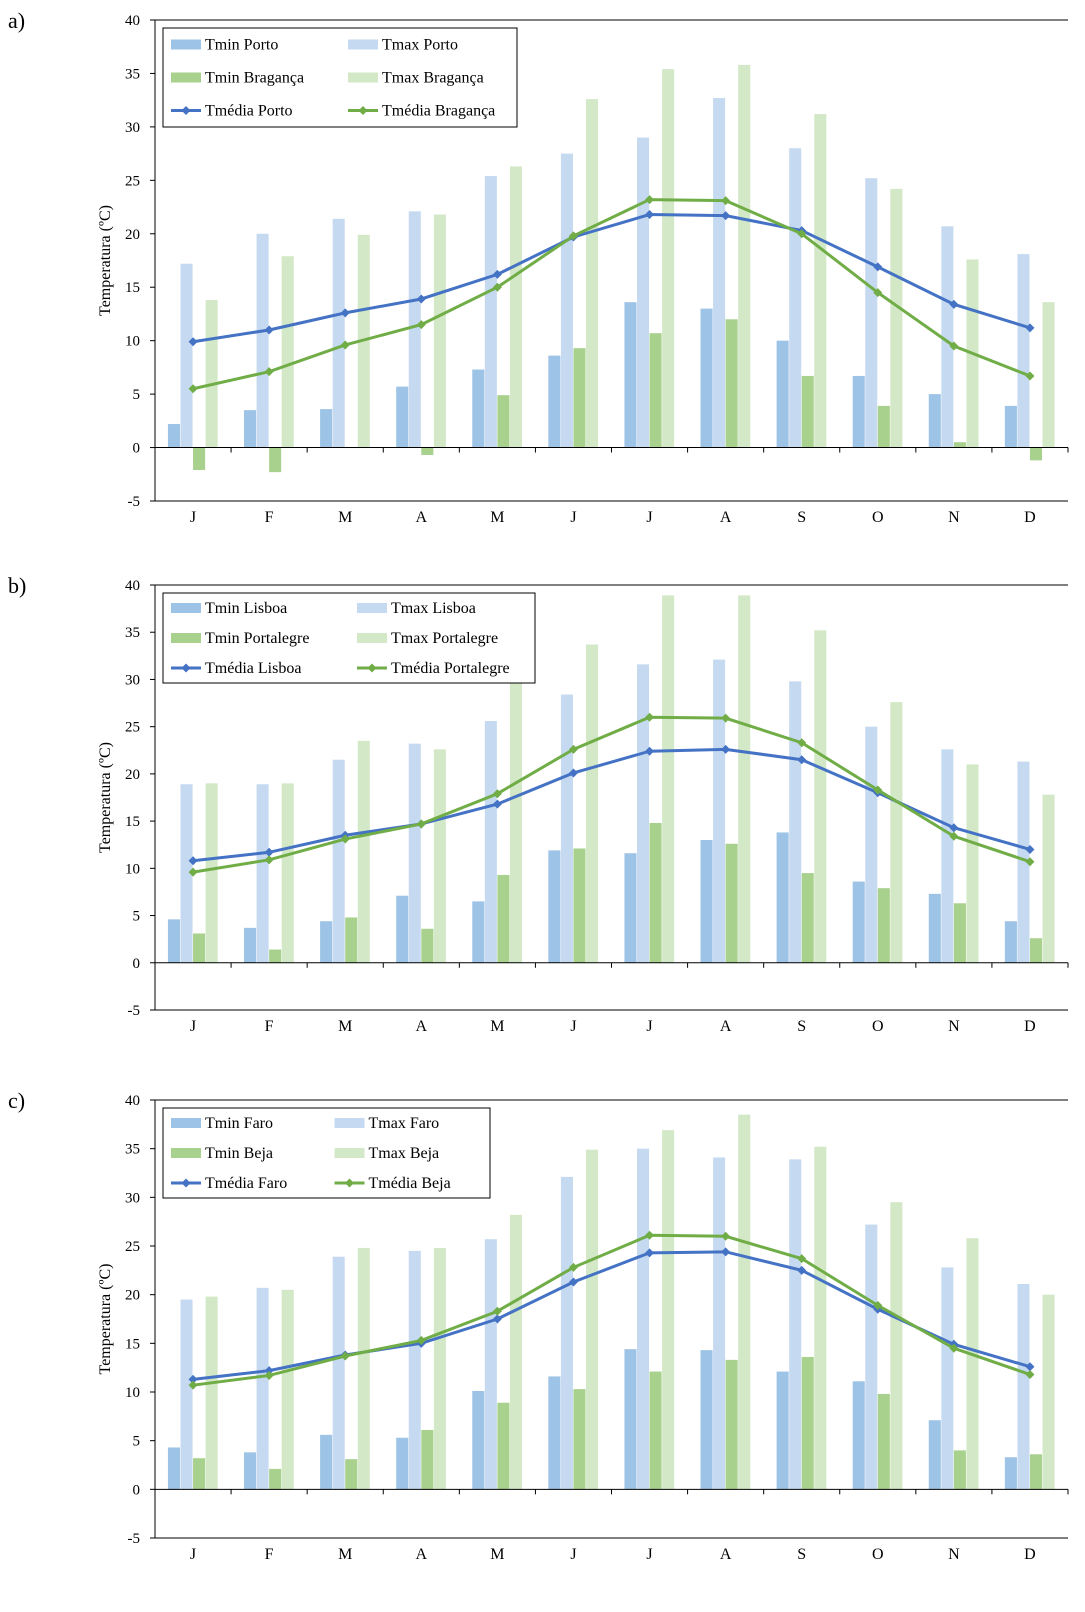  What do you see at coordinates (450, 668) in the screenshot?
I see `legend-label: Tmédia Portalegre` at bounding box center [450, 668].